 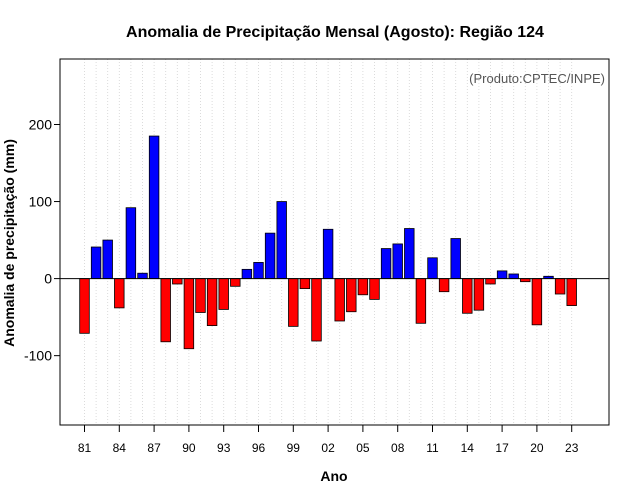 I want to click on y-tick-label: 100, so click(x=41, y=202).